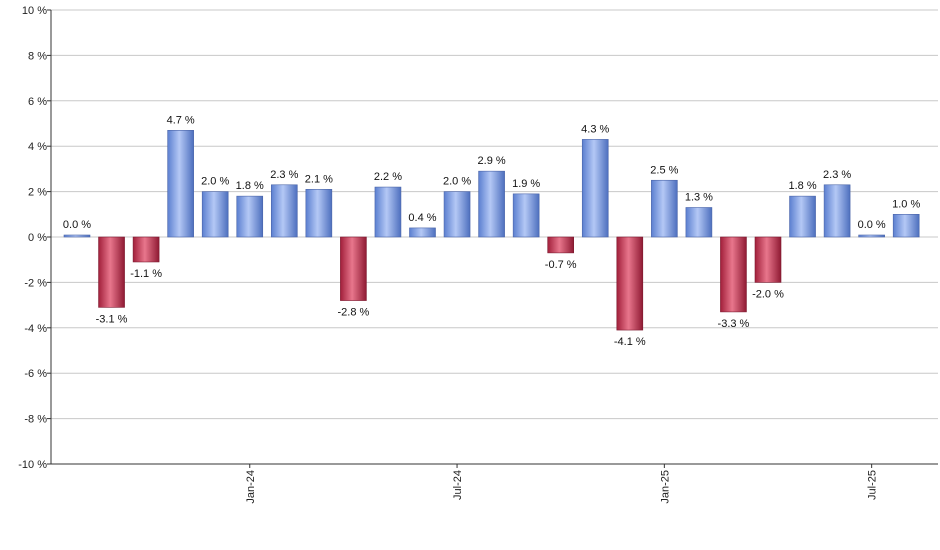  What do you see at coordinates (181, 120) in the screenshot?
I see `data-label: 4.7 %` at bounding box center [181, 120].